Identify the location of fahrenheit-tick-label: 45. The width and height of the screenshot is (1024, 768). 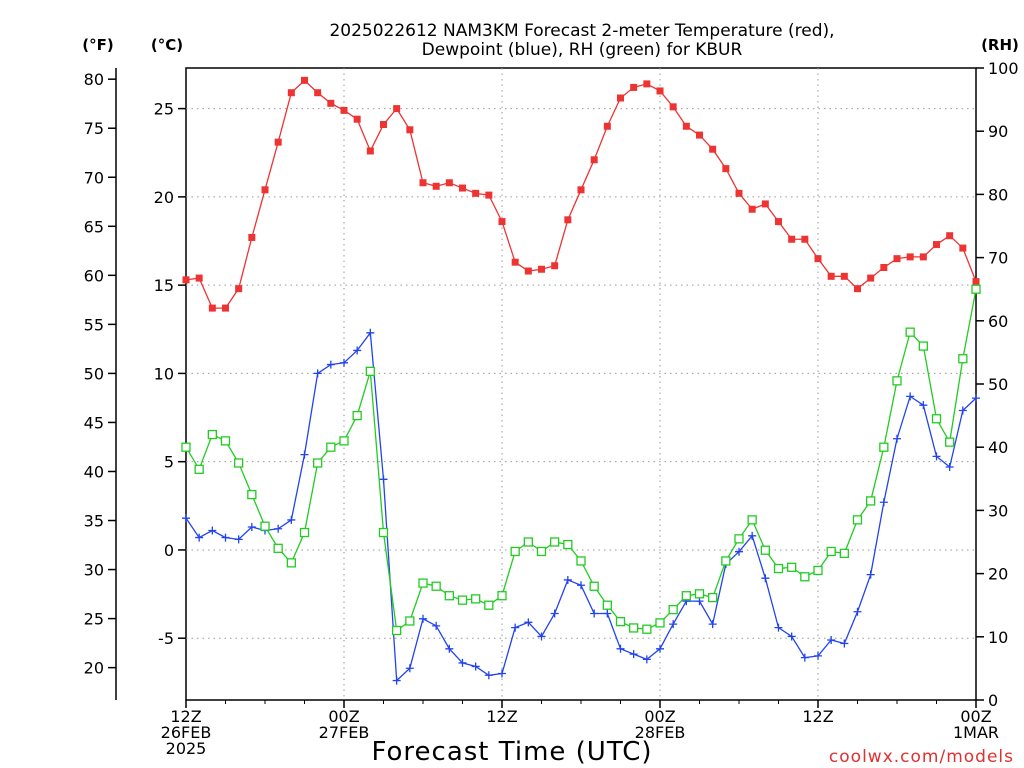
(94, 422).